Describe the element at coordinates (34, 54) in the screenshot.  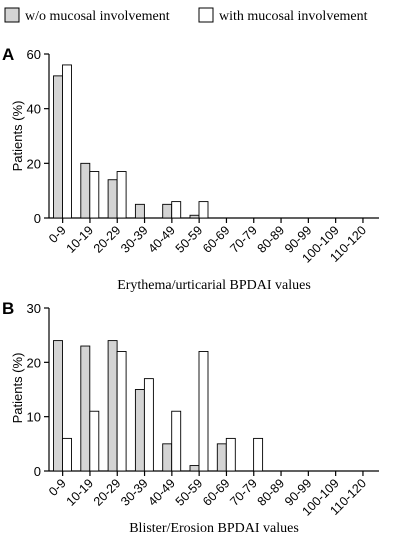
I see `y-tick-label: 60` at that location.